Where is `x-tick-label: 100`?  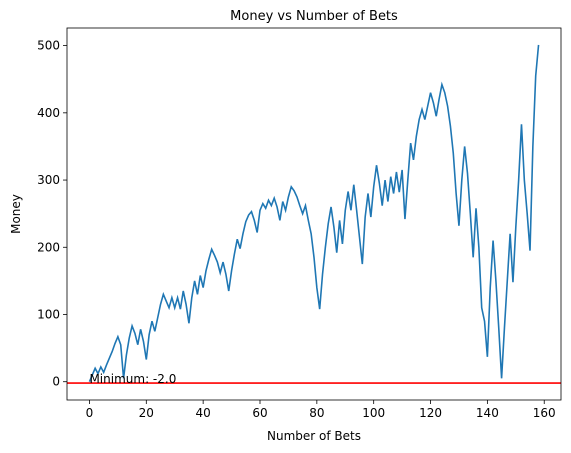
x-tick-label: 100 is located at coordinates (373, 413).